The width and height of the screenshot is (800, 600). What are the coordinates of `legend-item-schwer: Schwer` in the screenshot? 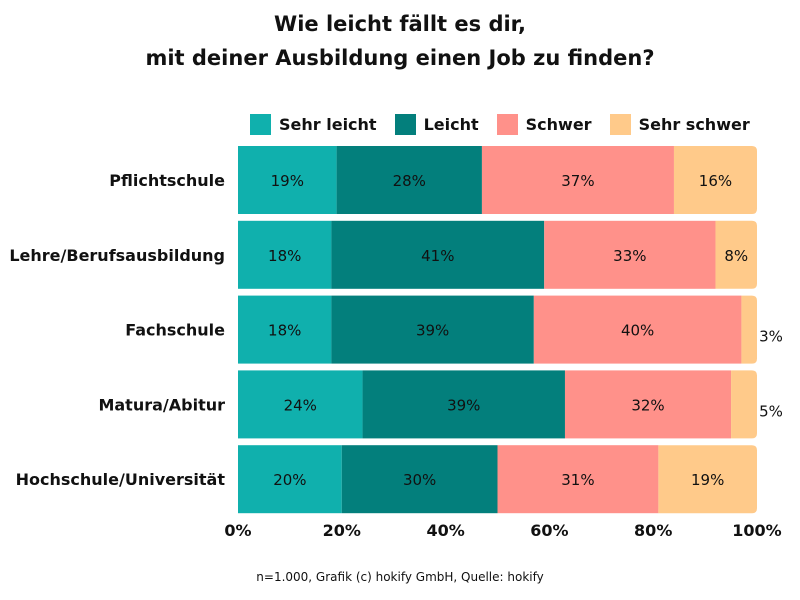 It's located at (544, 124).